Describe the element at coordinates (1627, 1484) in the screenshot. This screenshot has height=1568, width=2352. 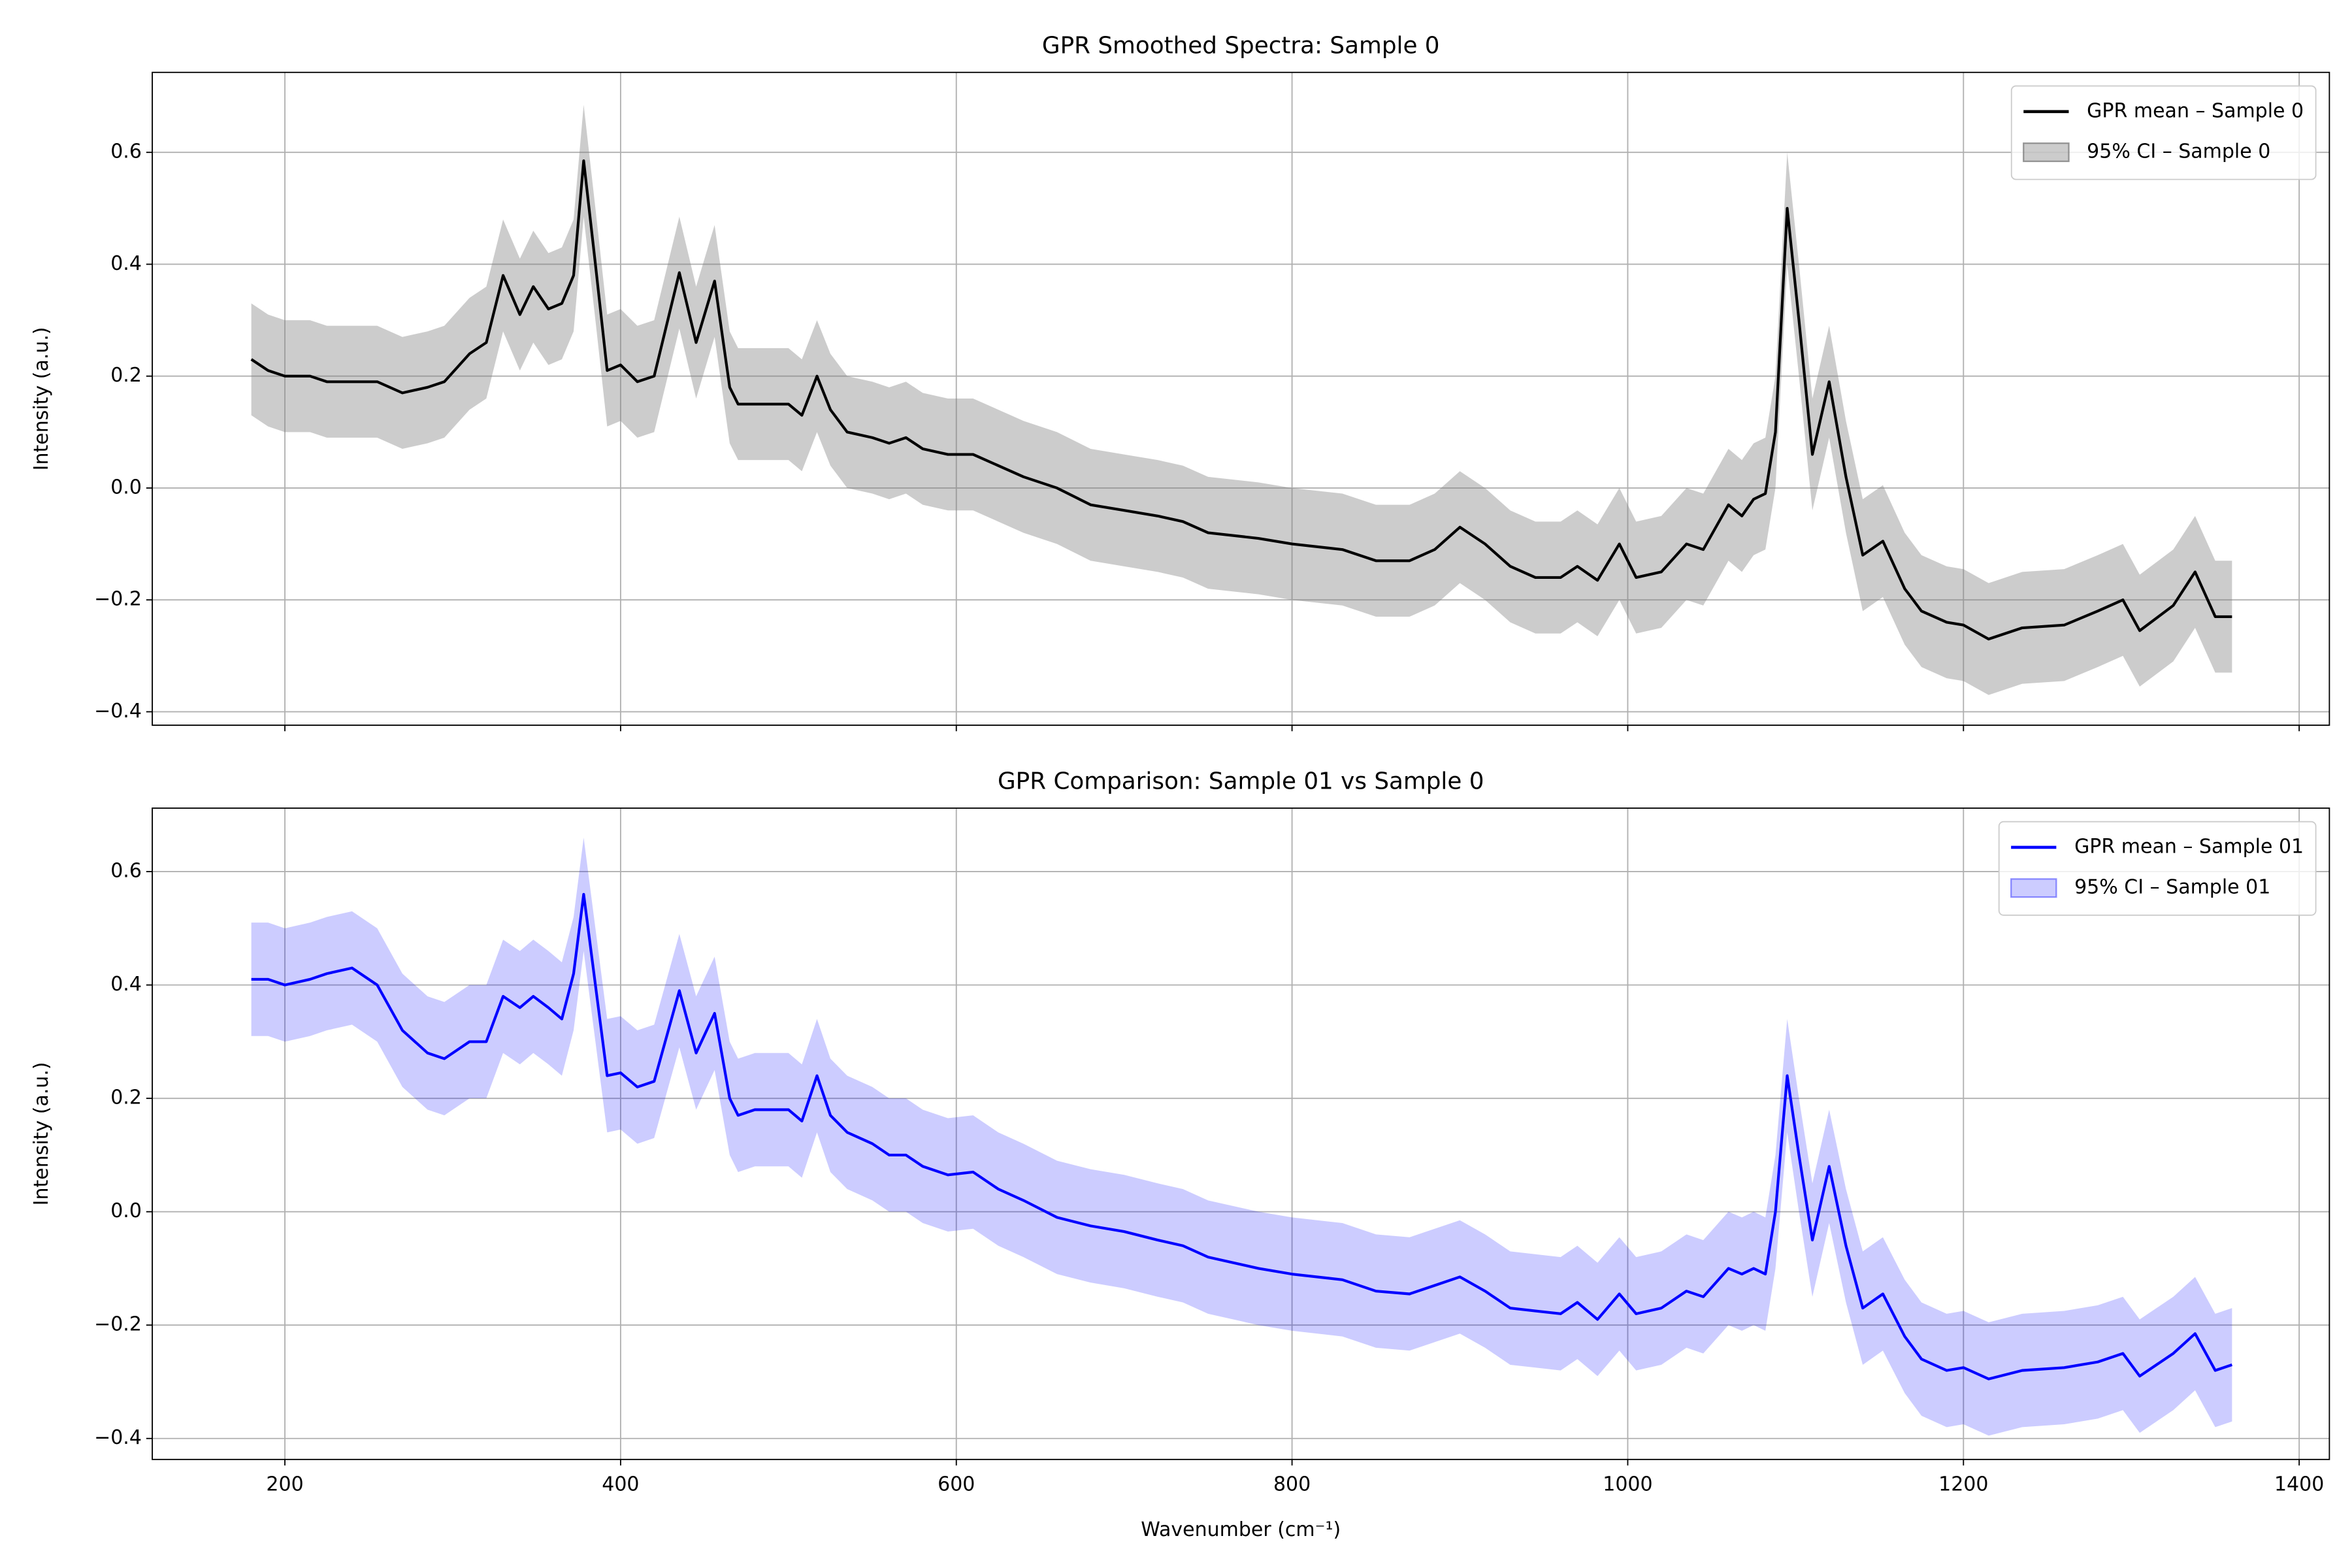
I see `x-tick-label: 1000` at that location.